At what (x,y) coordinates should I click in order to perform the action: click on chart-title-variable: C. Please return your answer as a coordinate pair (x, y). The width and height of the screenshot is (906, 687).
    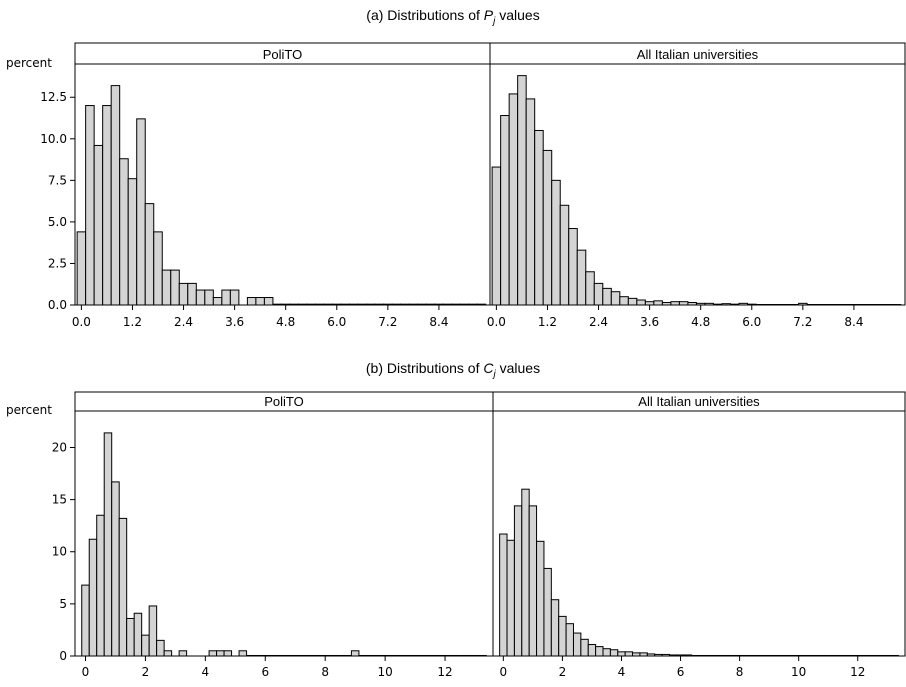
    Looking at the image, I should click on (488, 368).